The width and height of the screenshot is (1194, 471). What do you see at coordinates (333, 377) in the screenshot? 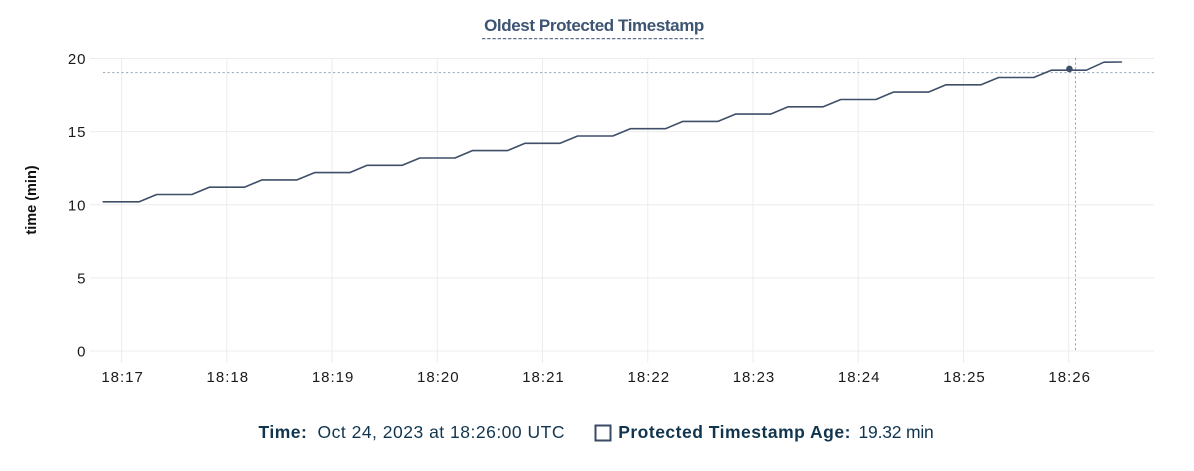
I see `svg-text: 18:19` at bounding box center [333, 377].